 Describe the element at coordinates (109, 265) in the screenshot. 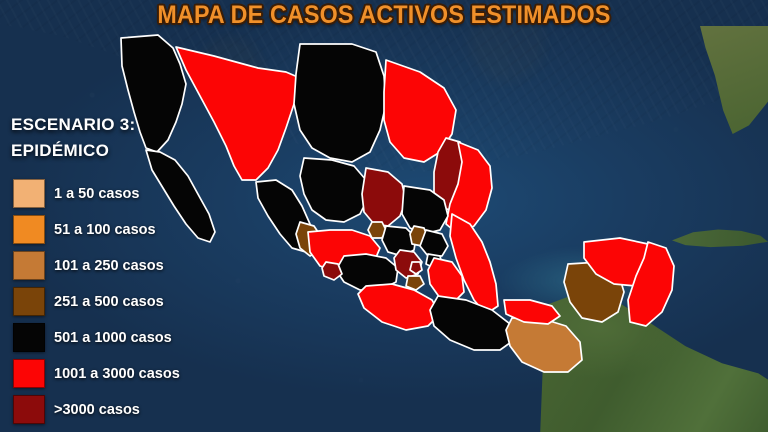

I see `legend-label: 101 a 250 casos` at that location.